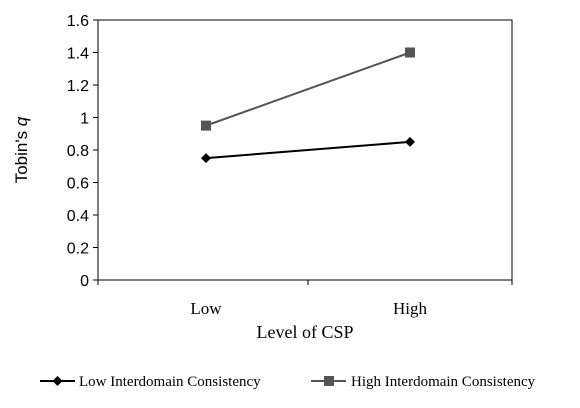 The width and height of the screenshot is (580, 408). Describe the element at coordinates (443, 382) in the screenshot. I see `legend-label-high: High Interdomain Consistency` at that location.